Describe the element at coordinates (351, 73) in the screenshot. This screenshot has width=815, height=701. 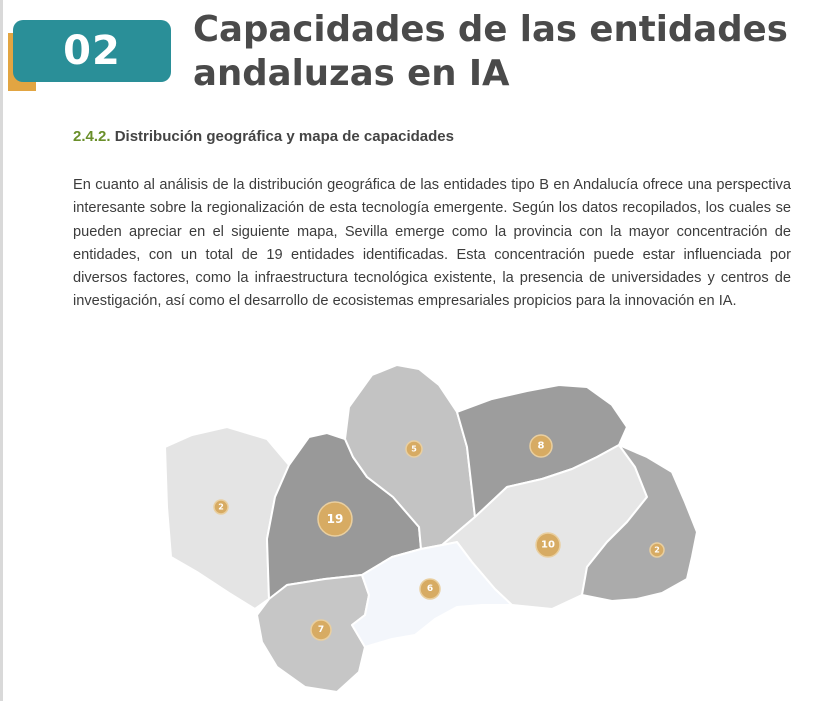
I see `title-line-2: andaluzas en IA` at that location.